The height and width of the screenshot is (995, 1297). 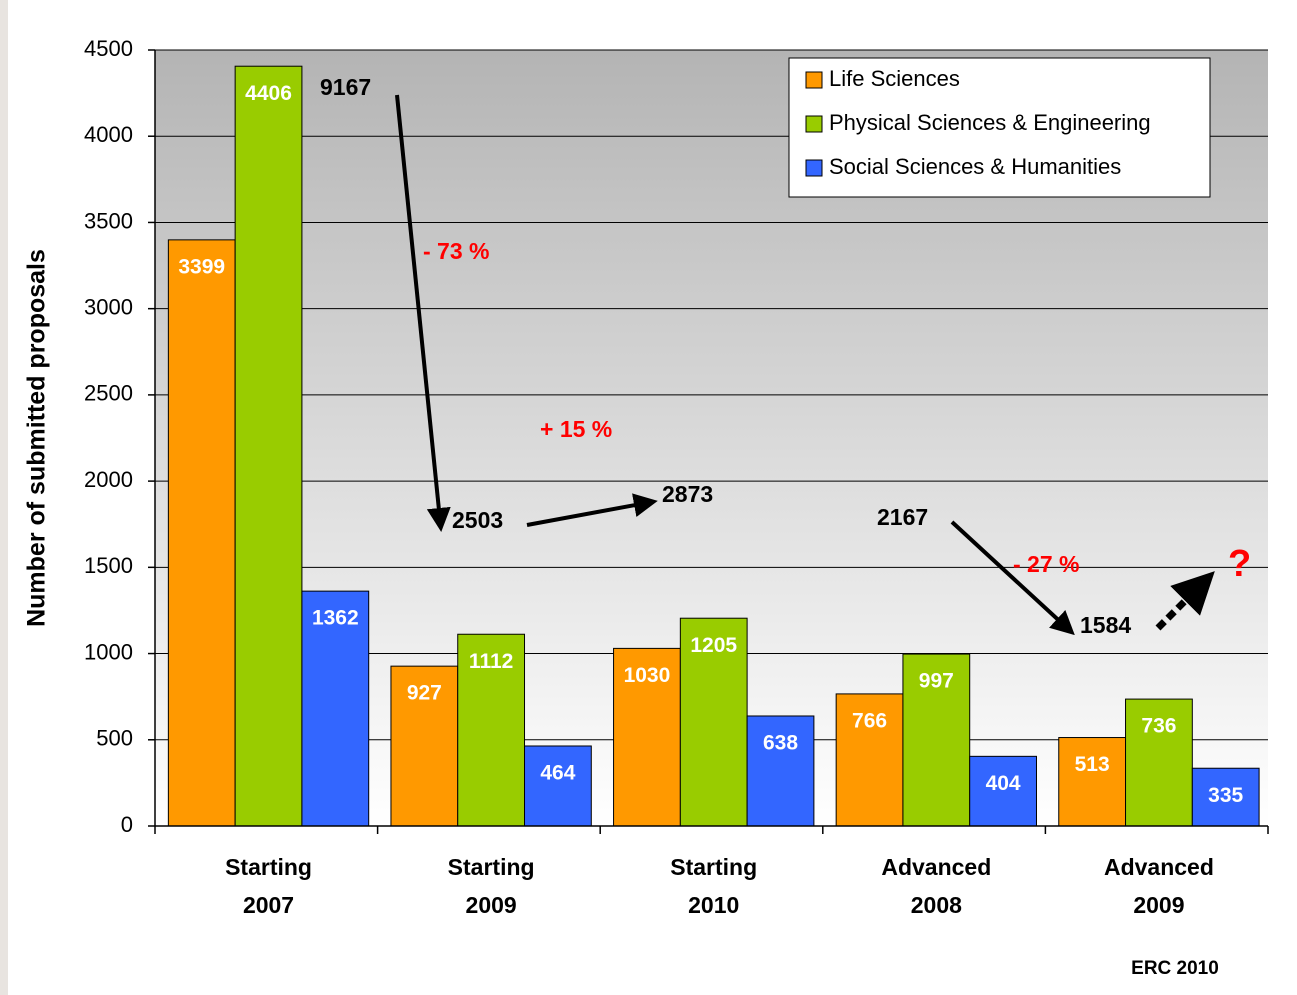 I want to click on value-label: 1030, so click(x=647, y=675).